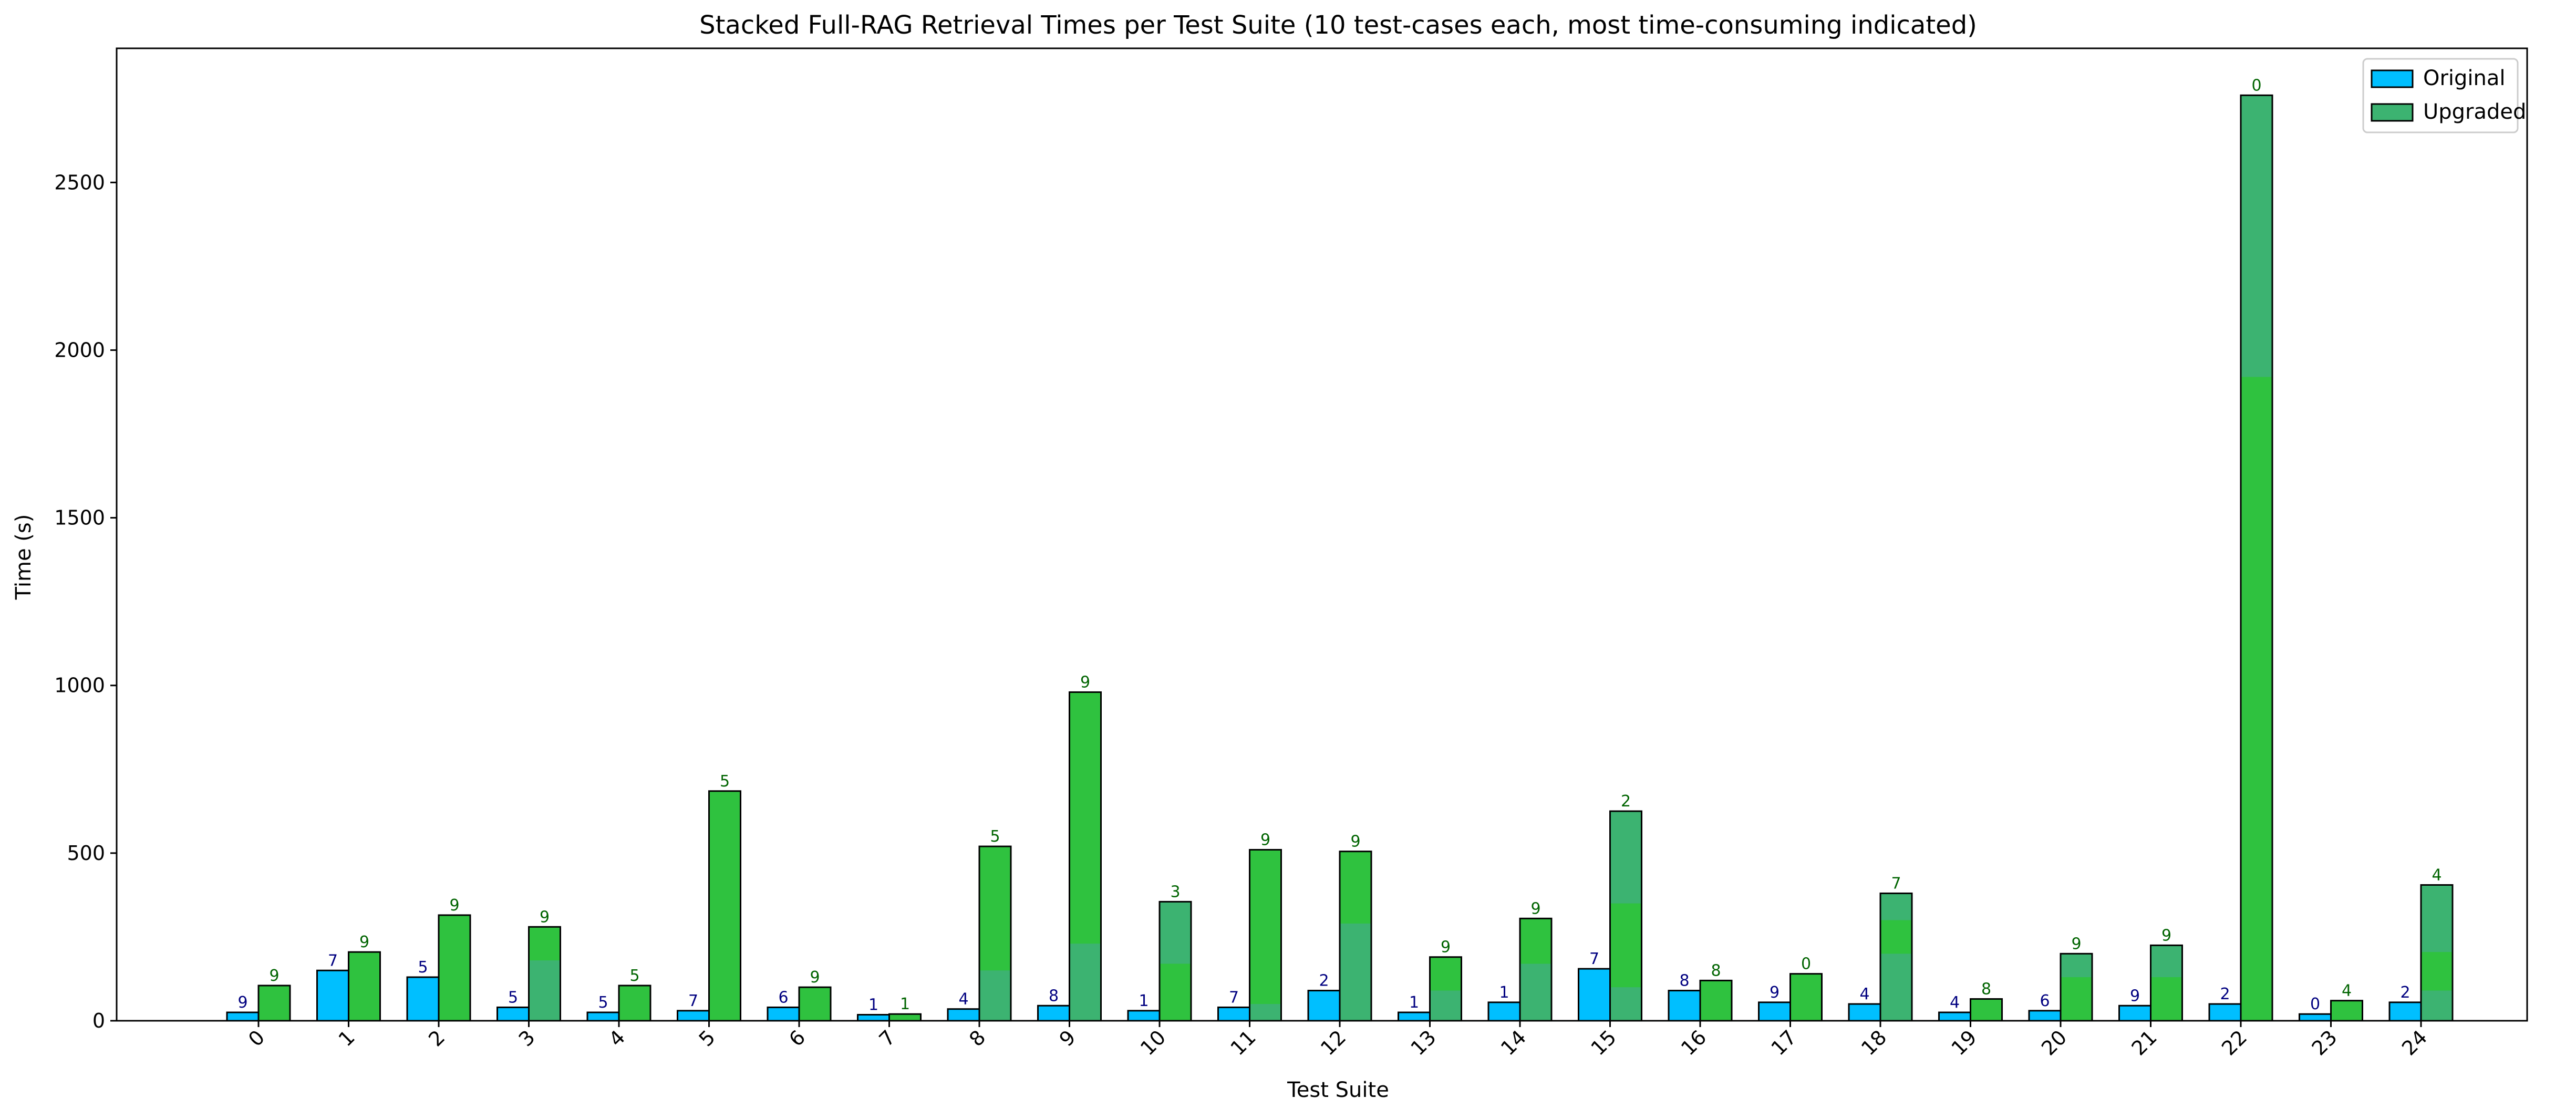 This screenshot has height=1119, width=2576. What do you see at coordinates (423, 967) in the screenshot?
I see `bar-label-original-2: 5` at bounding box center [423, 967].